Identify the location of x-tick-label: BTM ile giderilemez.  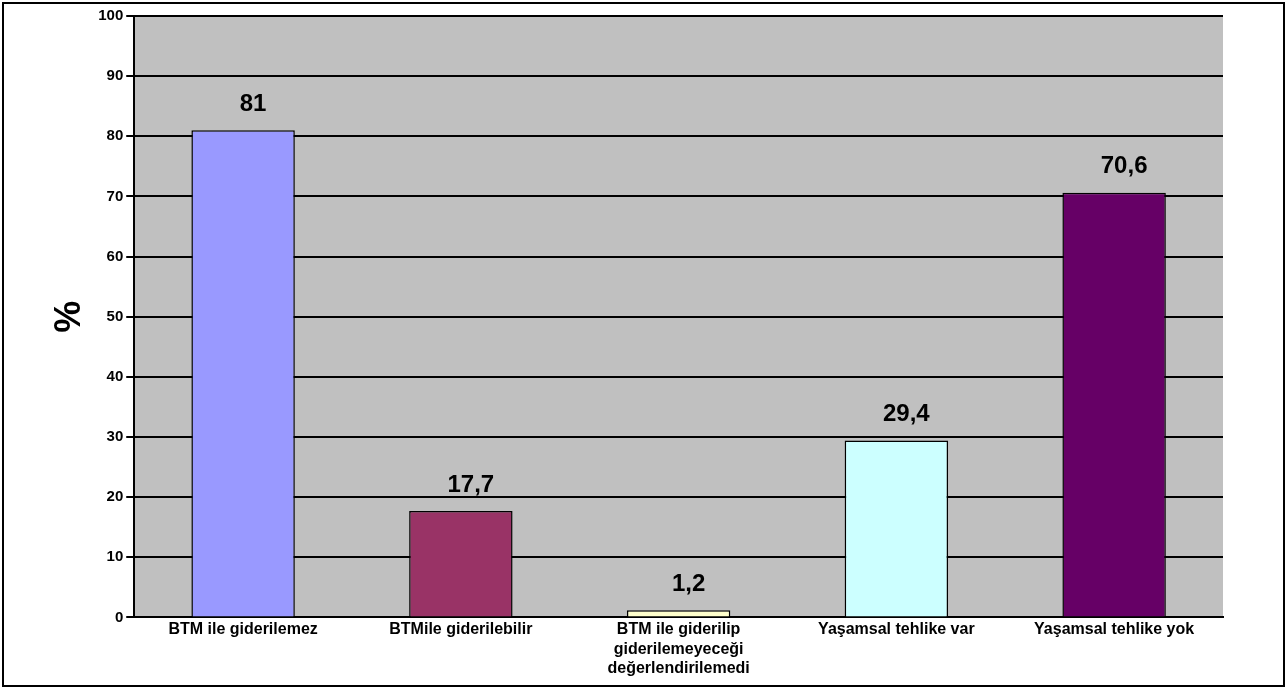
(243, 629).